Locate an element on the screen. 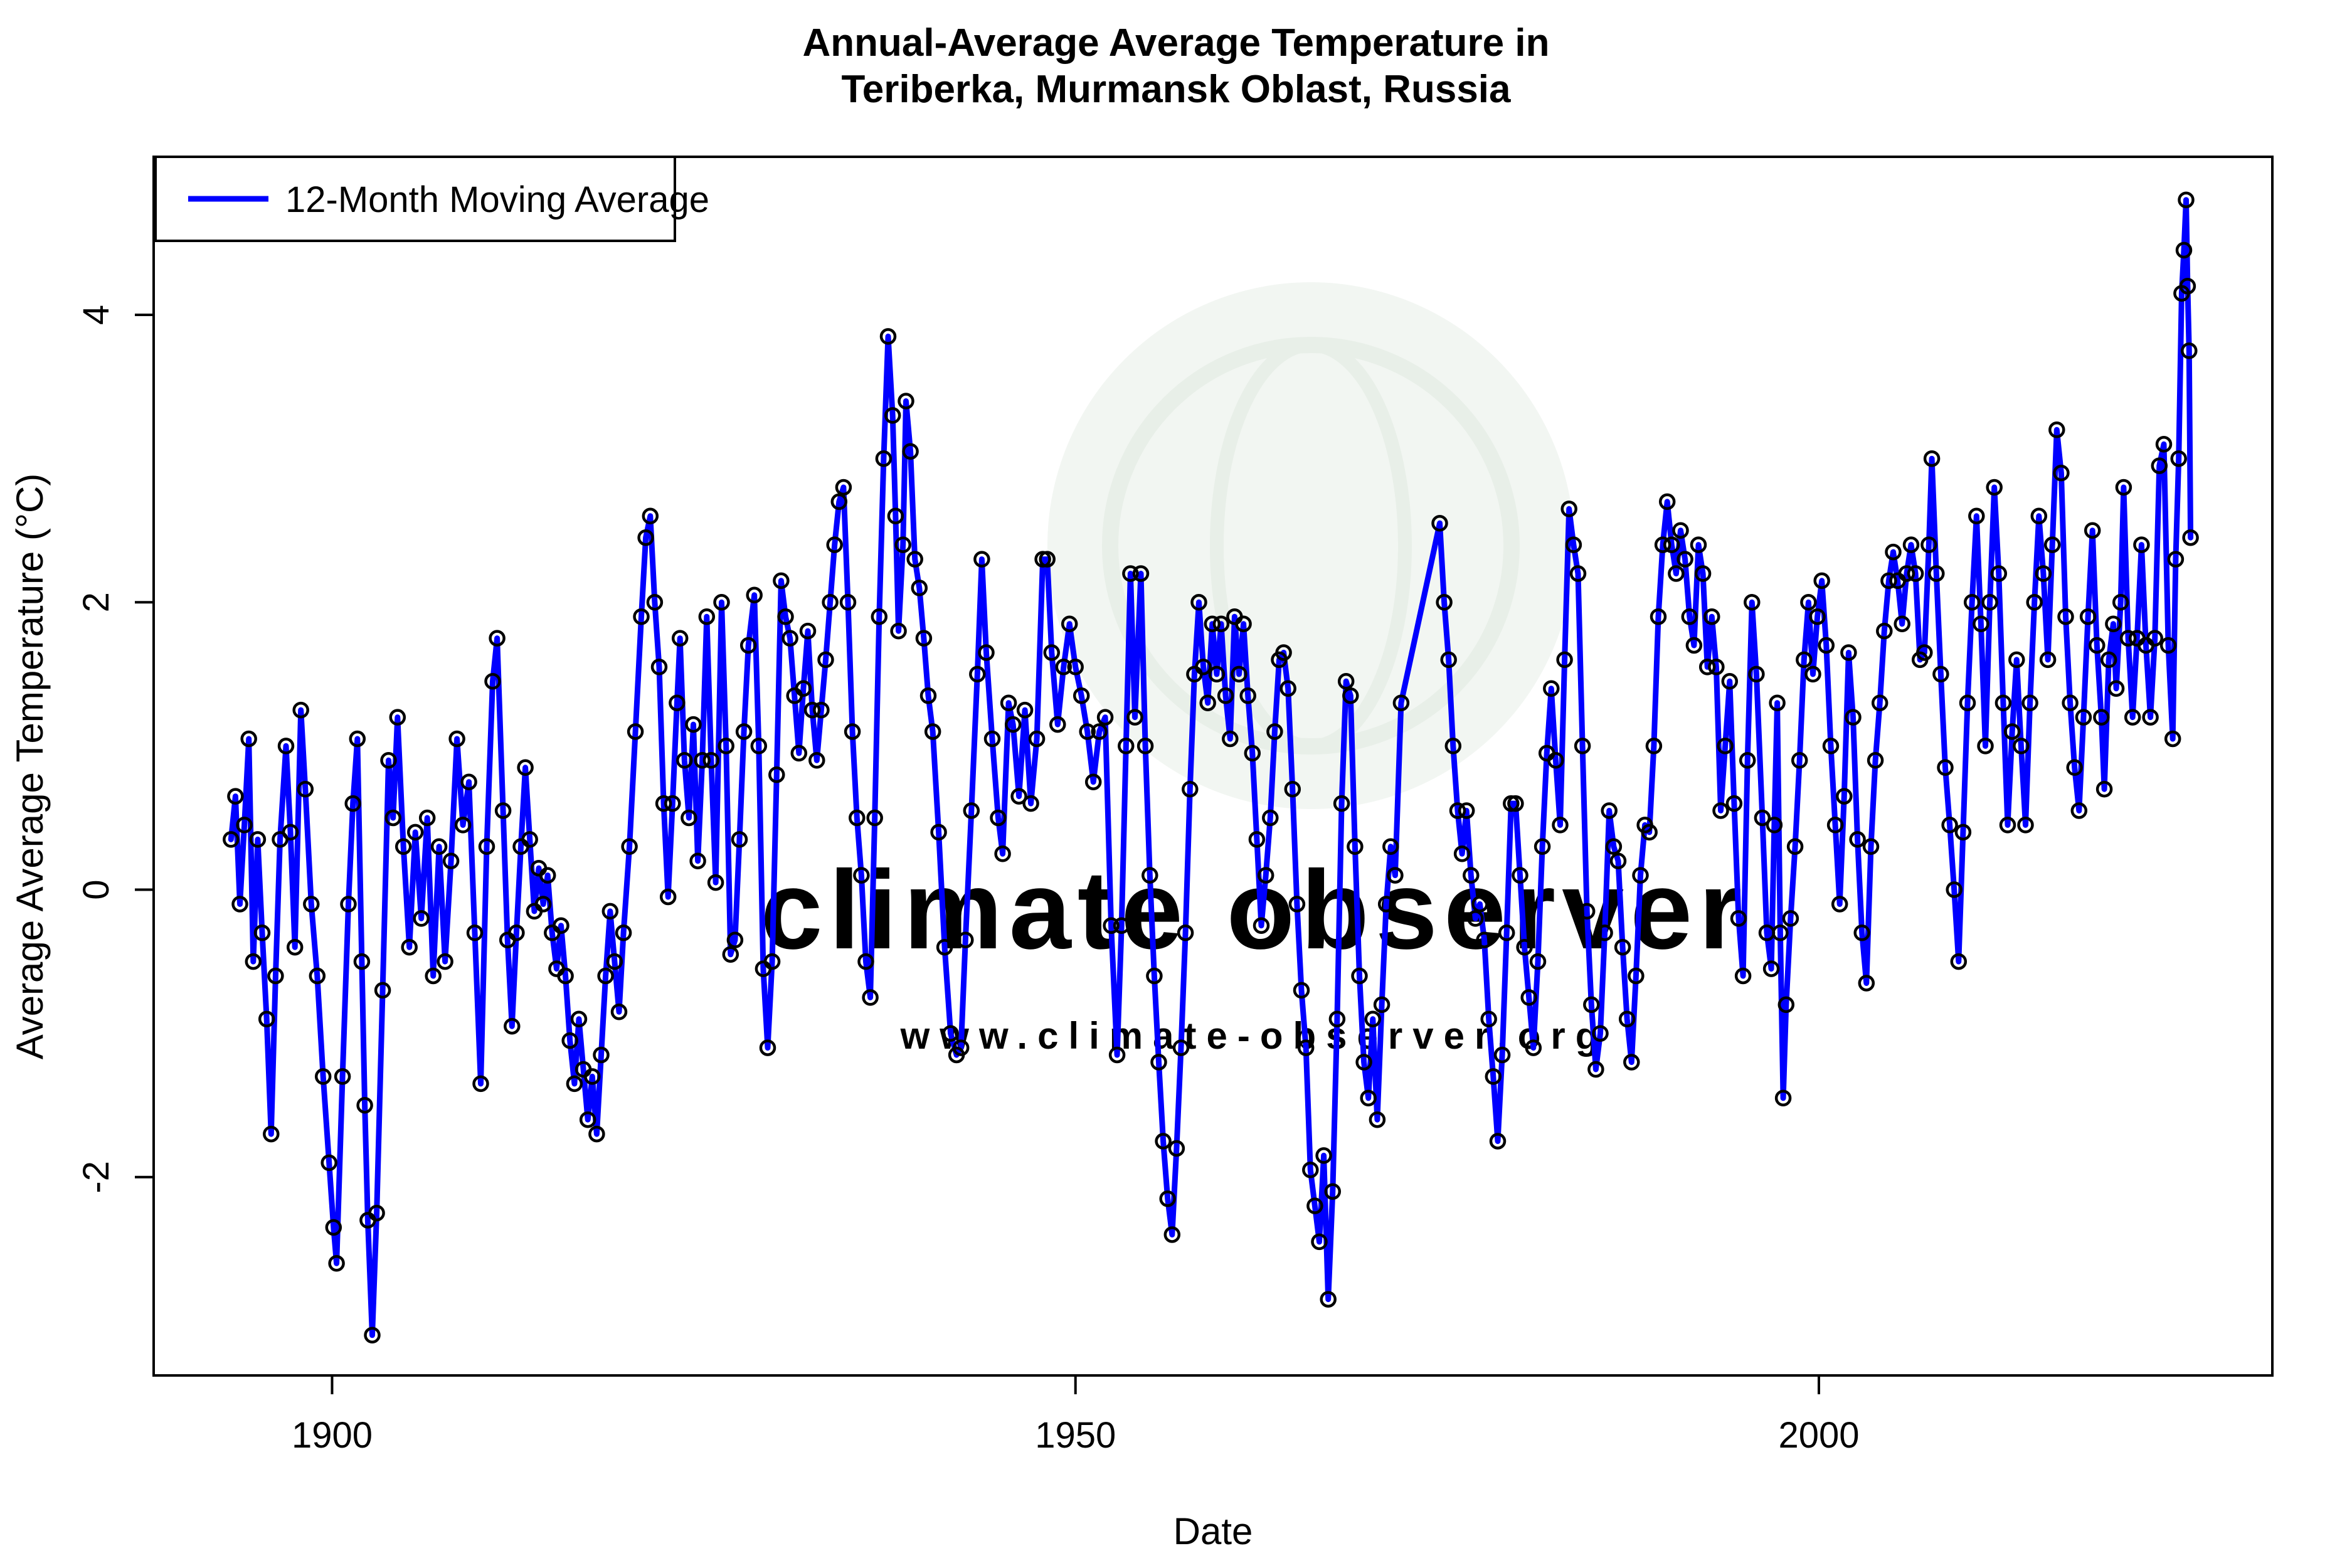  x-axis-title: Date is located at coordinates (1213, 1531).